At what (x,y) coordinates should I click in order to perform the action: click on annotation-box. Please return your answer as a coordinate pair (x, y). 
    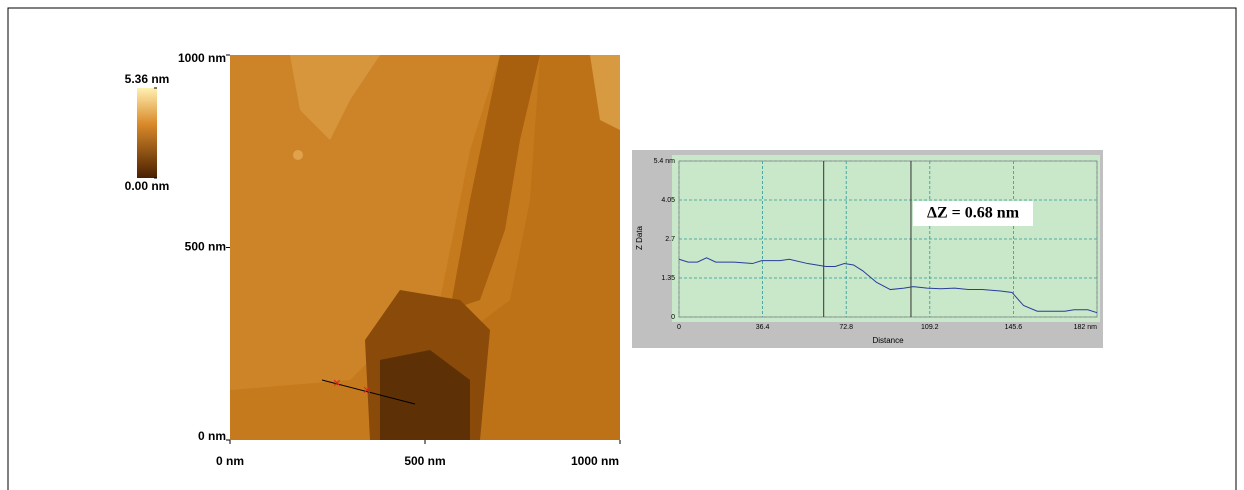
    Looking at the image, I should click on (973, 213).